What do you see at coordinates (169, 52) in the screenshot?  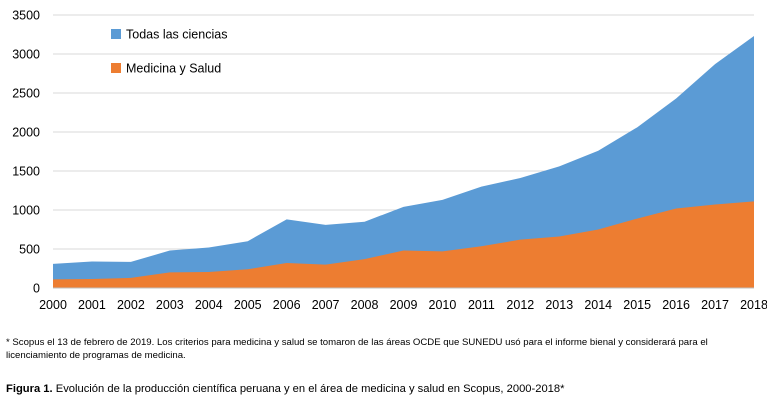 I see `legend: Todas las ciencias Medicina y Salud` at bounding box center [169, 52].